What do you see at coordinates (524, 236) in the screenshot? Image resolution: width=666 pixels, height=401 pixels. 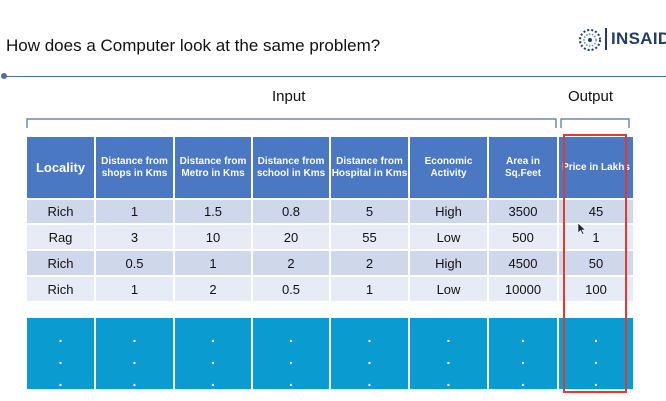 I see `table-cell: 500` at bounding box center [524, 236].